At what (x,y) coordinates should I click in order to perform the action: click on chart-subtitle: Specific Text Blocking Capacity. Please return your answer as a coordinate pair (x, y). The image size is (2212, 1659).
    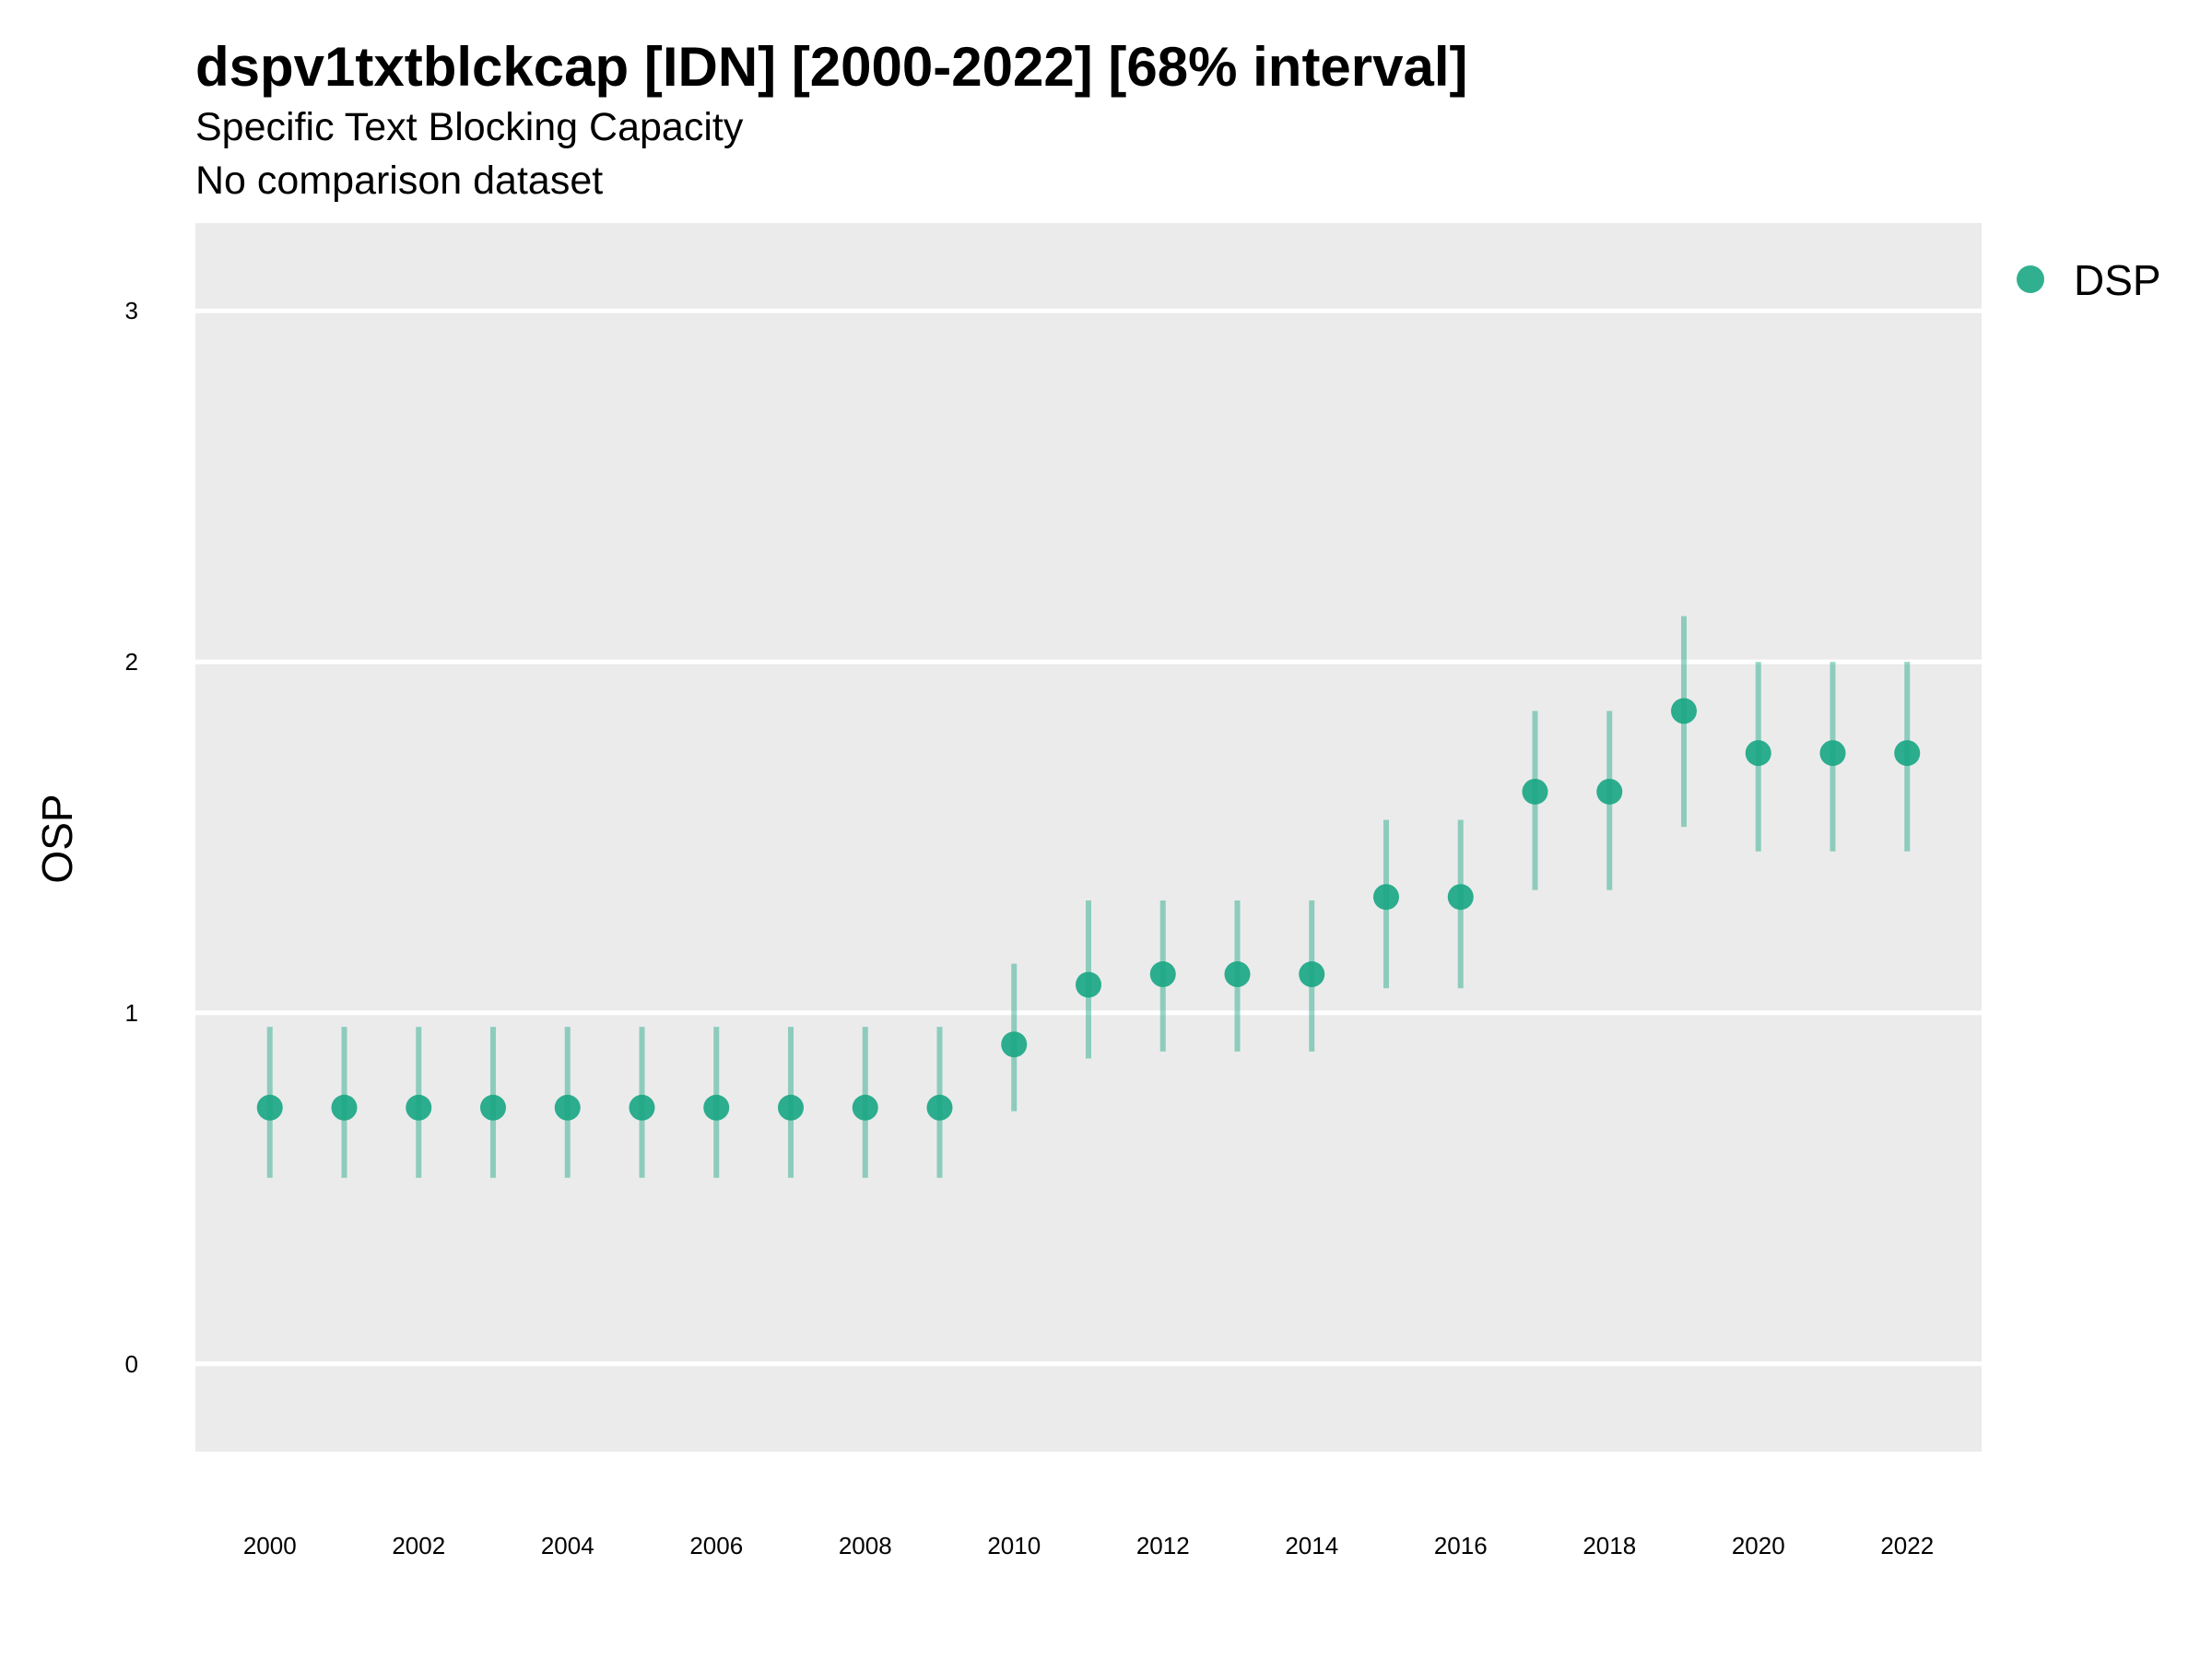
    Looking at the image, I should click on (469, 127).